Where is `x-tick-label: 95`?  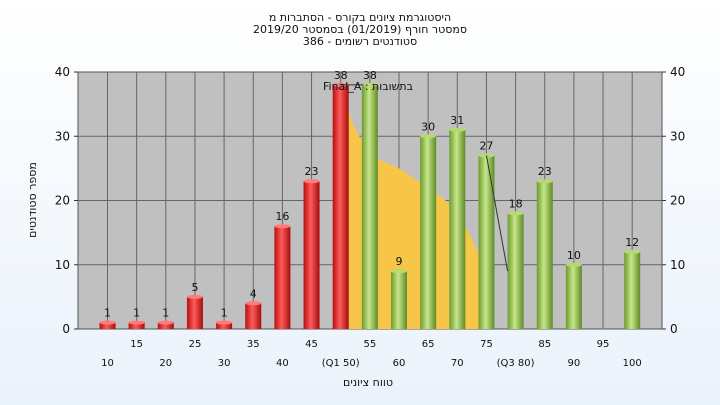
x-tick-label: 95 is located at coordinates (603, 344).